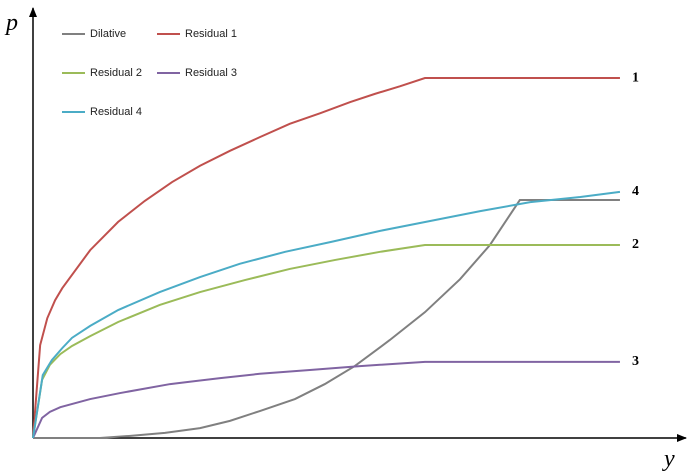  I want to click on legend-label: Residual 2, so click(116, 73).